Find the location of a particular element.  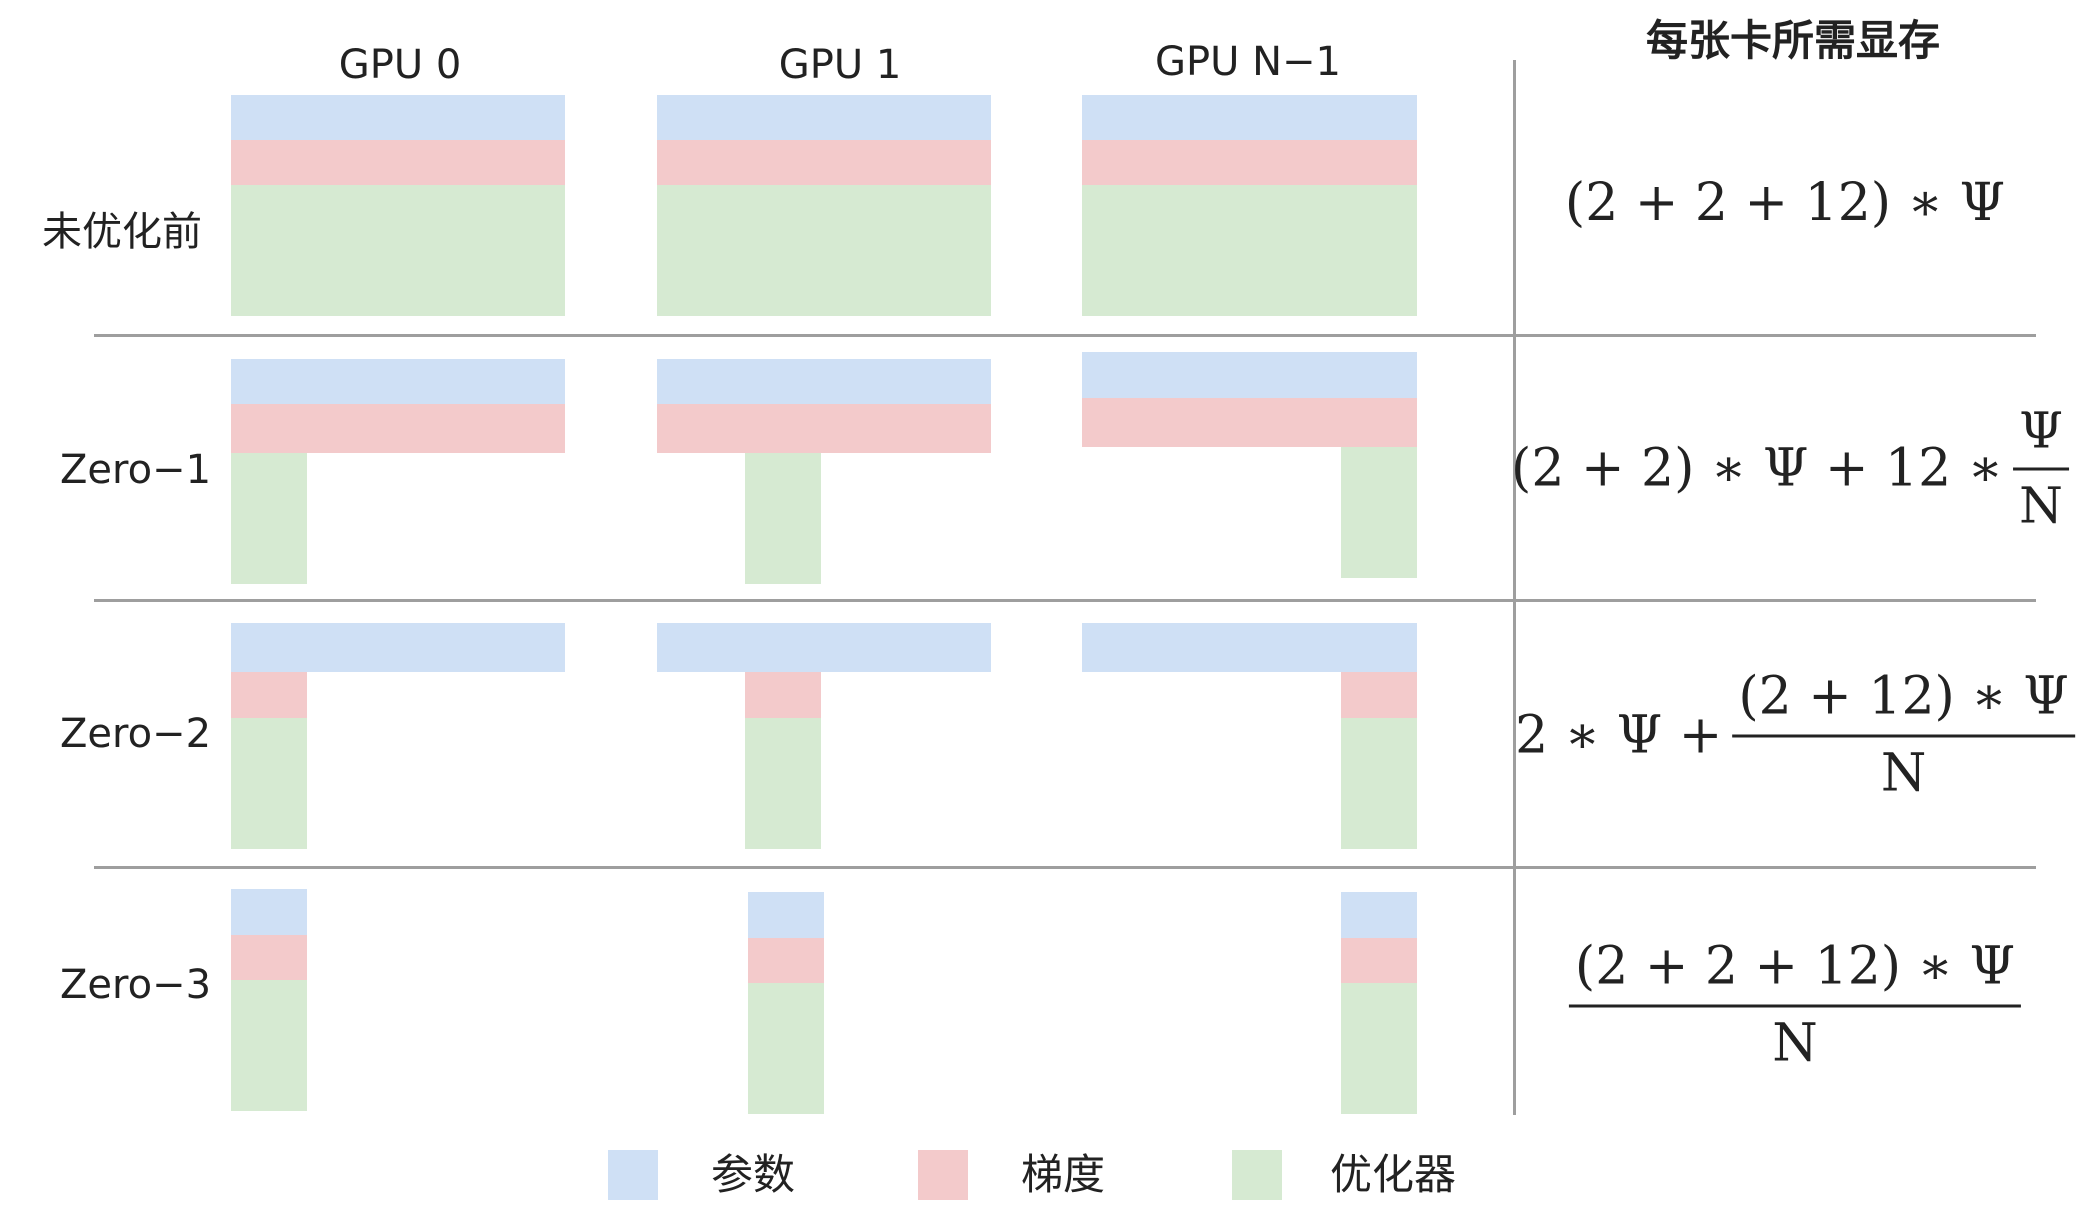

legend-swatch-optimizer is located at coordinates (1257, 1175).